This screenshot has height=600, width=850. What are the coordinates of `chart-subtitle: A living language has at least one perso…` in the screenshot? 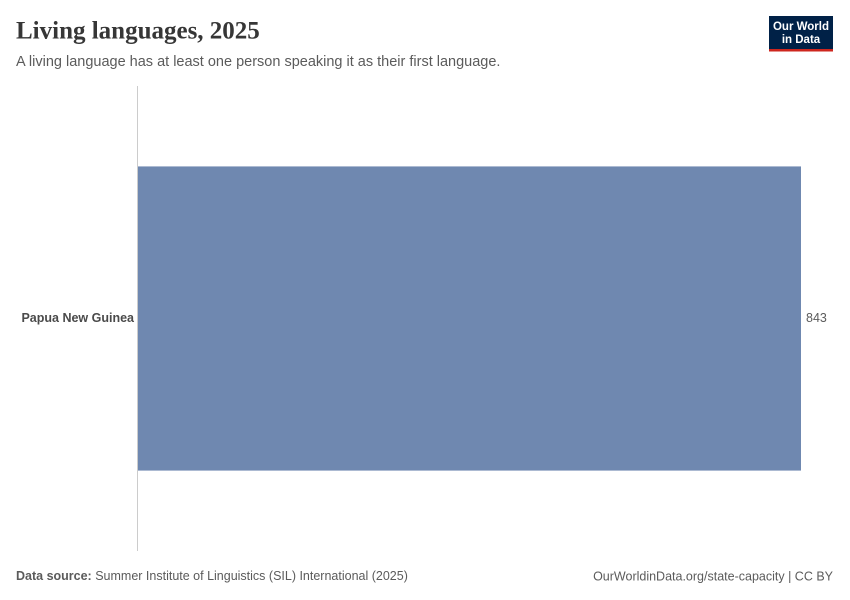 It's located at (258, 62).